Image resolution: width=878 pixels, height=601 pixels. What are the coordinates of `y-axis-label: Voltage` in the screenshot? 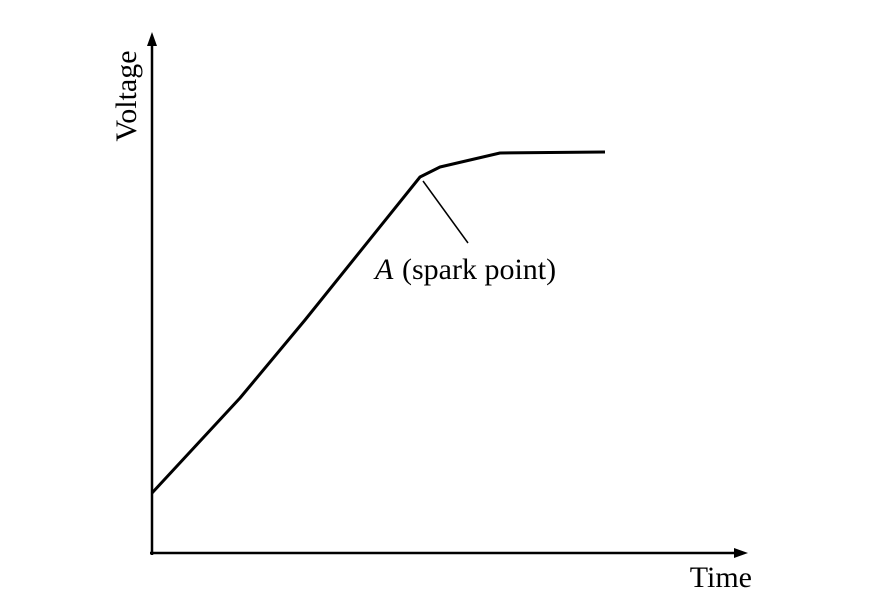 It's located at (126, 95).